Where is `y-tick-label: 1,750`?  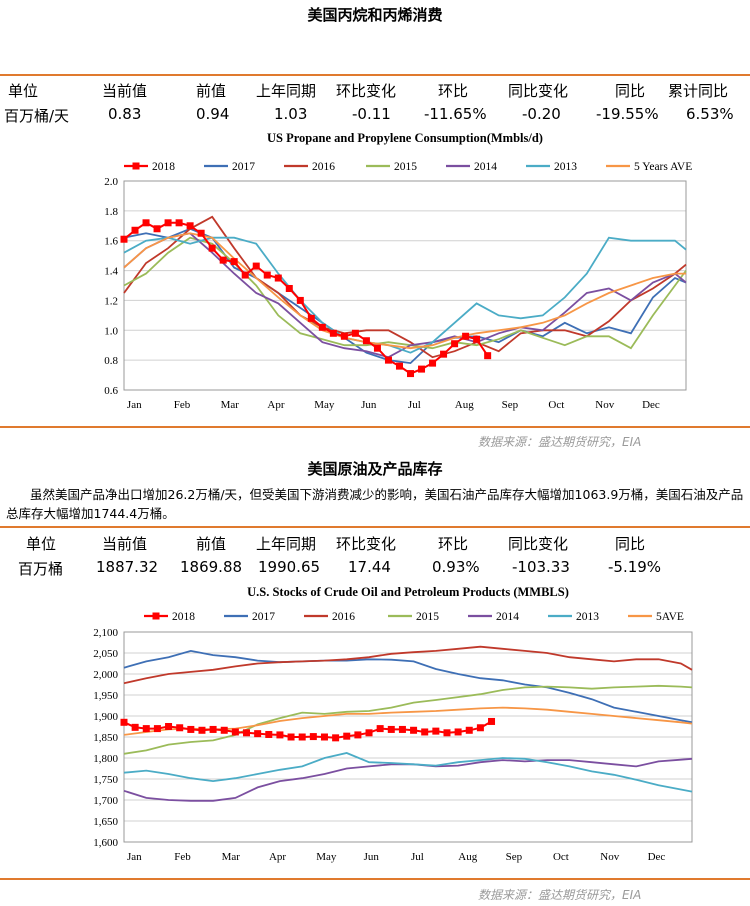 y-tick-label: 1,750 is located at coordinates (105, 780).